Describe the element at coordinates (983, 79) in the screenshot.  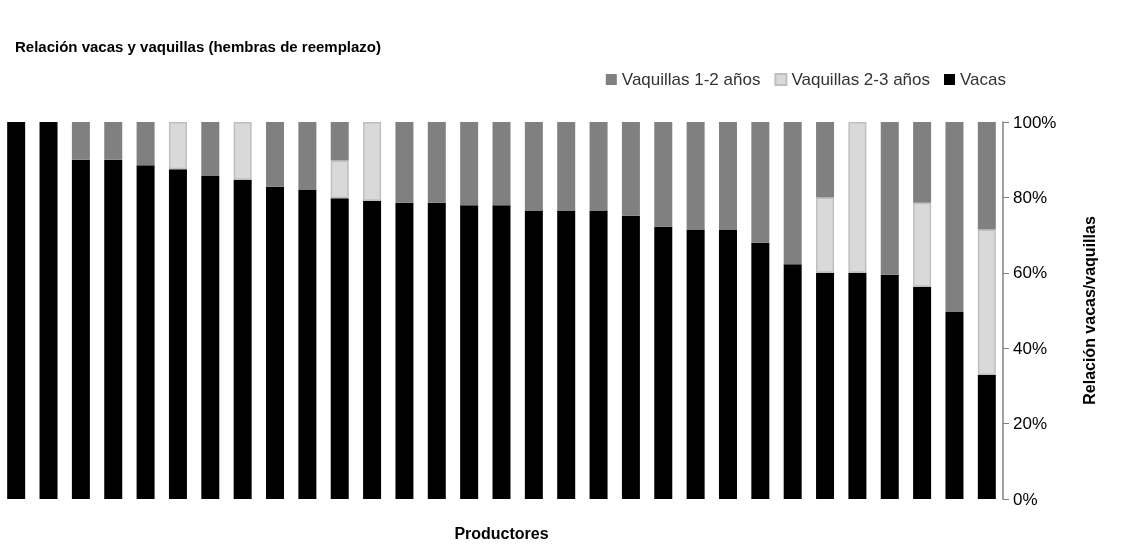
I see `legend-label: Vacas` at that location.